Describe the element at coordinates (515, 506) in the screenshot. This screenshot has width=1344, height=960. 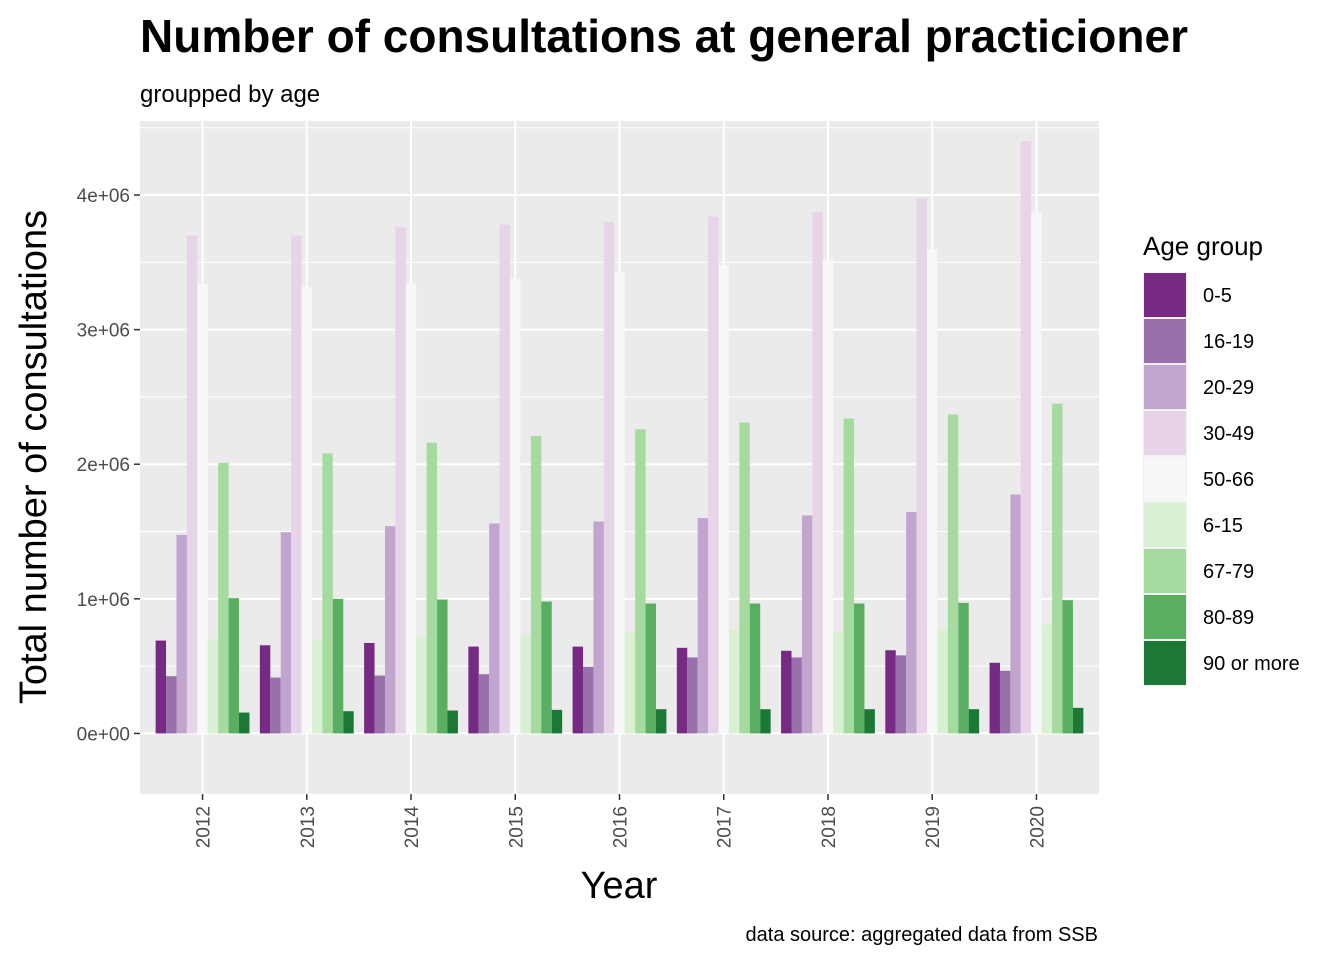
I see `bar-50-66-2015` at that location.